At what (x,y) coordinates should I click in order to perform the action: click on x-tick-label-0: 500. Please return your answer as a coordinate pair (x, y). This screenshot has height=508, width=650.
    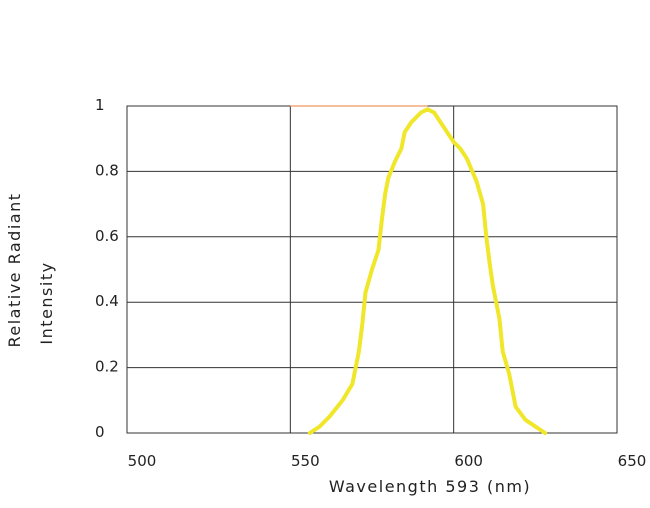
    Looking at the image, I should click on (142, 461).